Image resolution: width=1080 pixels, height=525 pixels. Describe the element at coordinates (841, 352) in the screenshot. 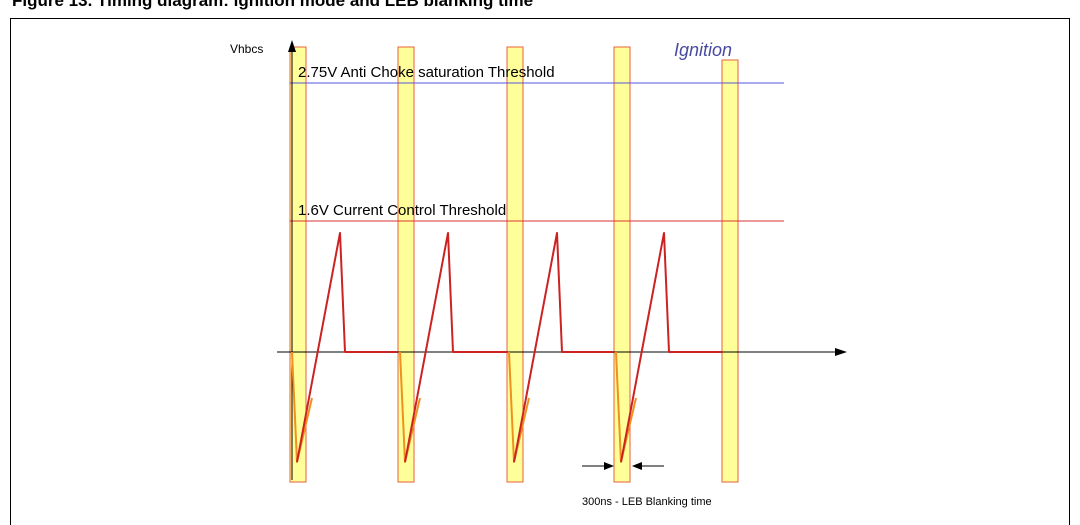

I see `x-axis-arrow` at that location.